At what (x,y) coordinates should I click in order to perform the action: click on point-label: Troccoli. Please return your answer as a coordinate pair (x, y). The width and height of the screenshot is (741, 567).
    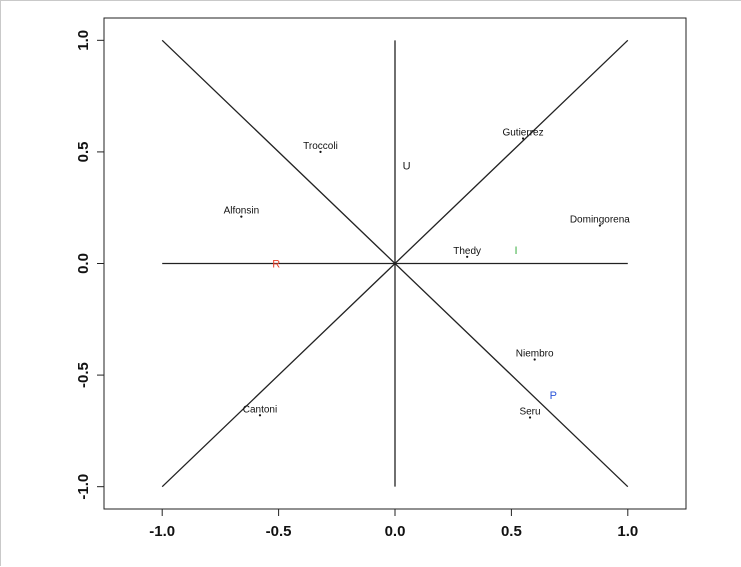
    Looking at the image, I should click on (320, 146).